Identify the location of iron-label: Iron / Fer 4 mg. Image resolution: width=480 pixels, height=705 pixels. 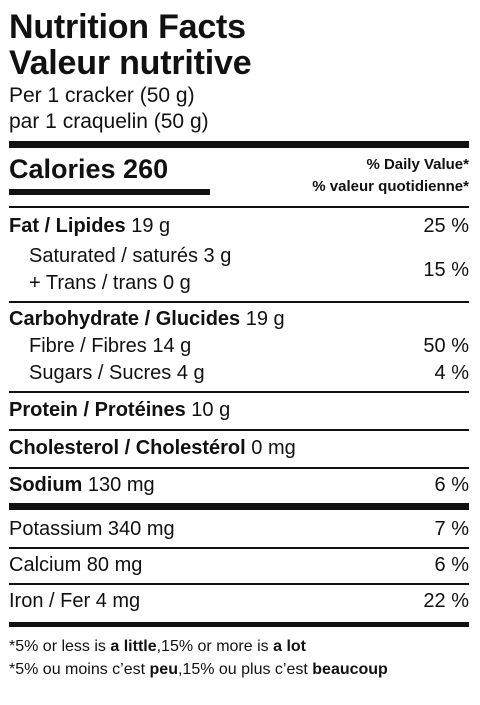
(75, 601).